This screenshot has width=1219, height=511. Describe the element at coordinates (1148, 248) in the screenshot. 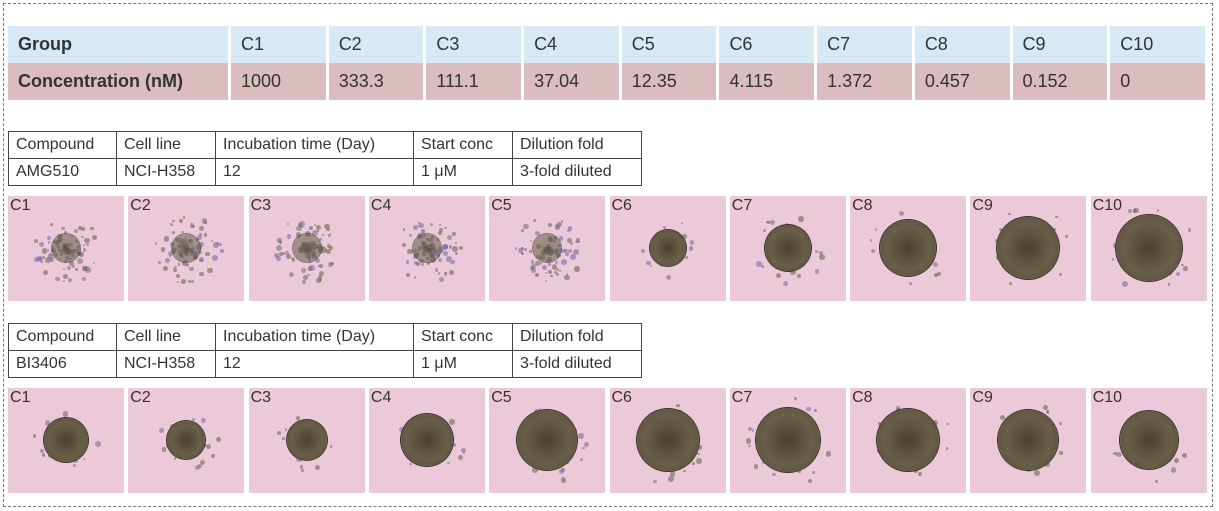

I see `microscopy-image: C10` at that location.